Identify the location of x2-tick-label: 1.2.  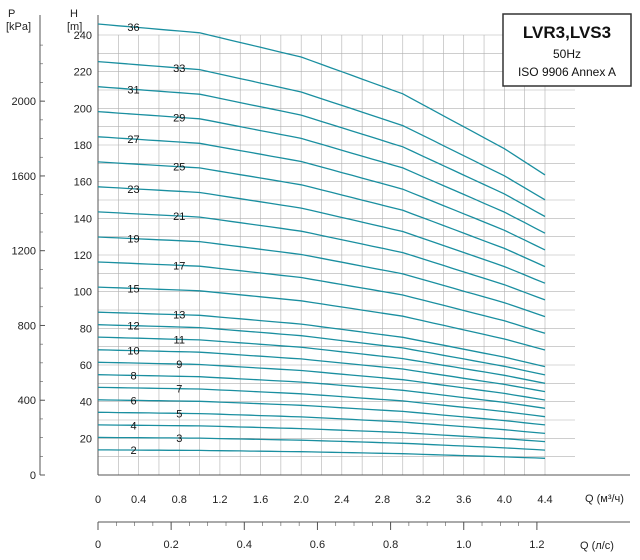
(536, 545).